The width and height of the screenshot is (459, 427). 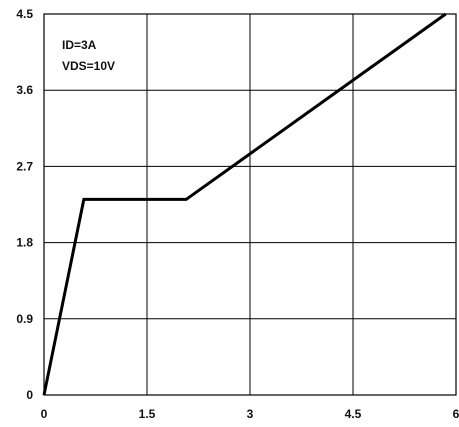 I want to click on x-tick-label-2: 3, so click(x=250, y=414).